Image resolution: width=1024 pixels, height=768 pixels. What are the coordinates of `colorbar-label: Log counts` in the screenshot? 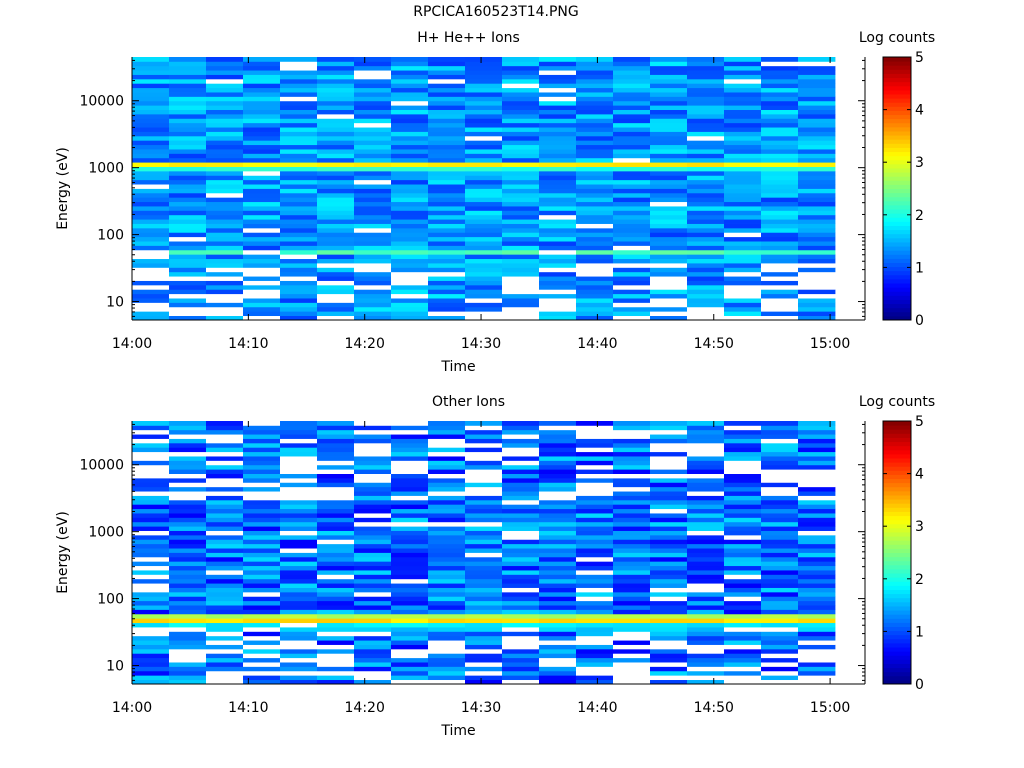 It's located at (897, 402).